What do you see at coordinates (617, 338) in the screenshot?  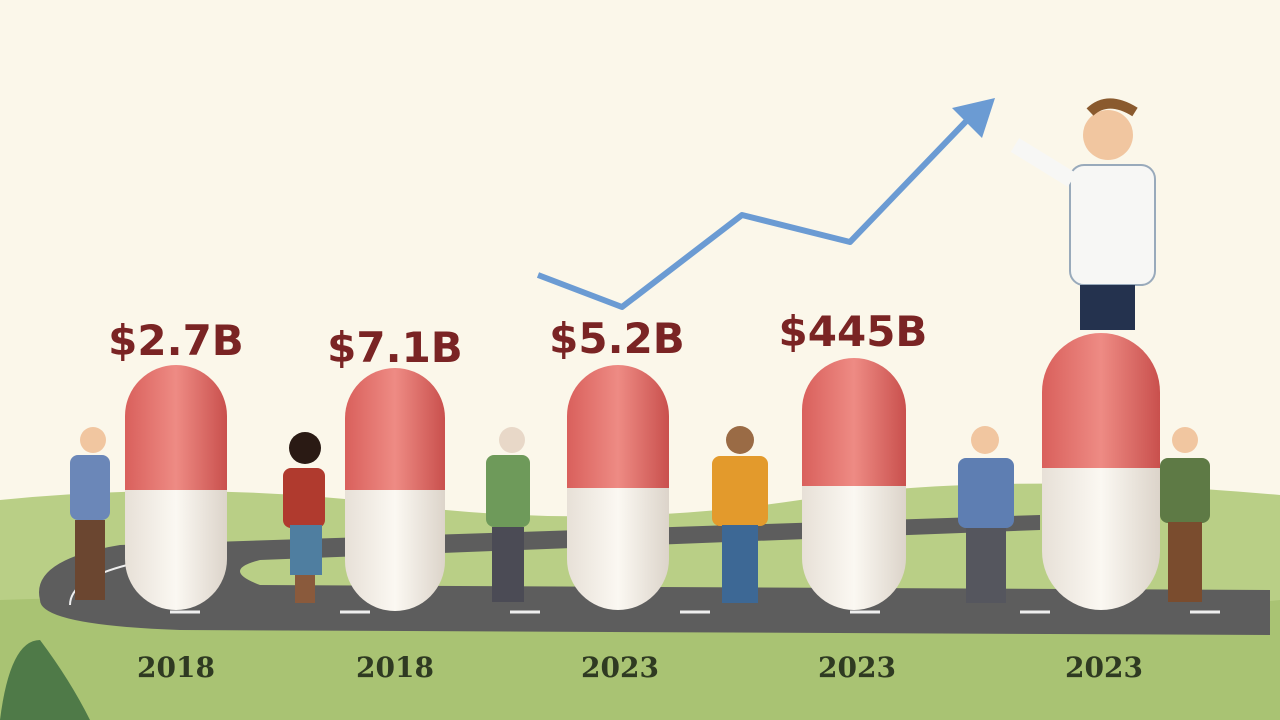 I see `value-label: $5.2B` at bounding box center [617, 338].